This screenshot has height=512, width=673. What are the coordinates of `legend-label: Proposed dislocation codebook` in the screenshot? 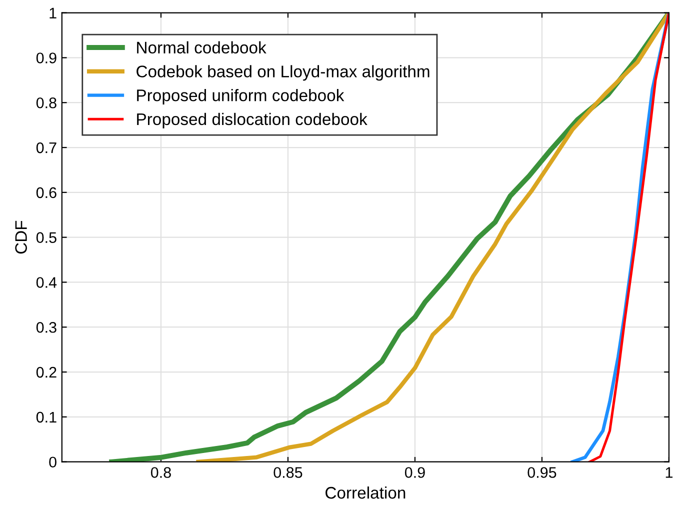 It's located at (252, 120).